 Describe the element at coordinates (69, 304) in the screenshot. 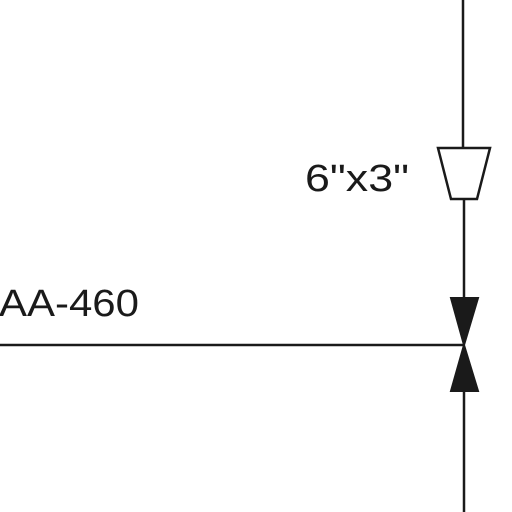

I see `line-number-label: AA-460` at that location.